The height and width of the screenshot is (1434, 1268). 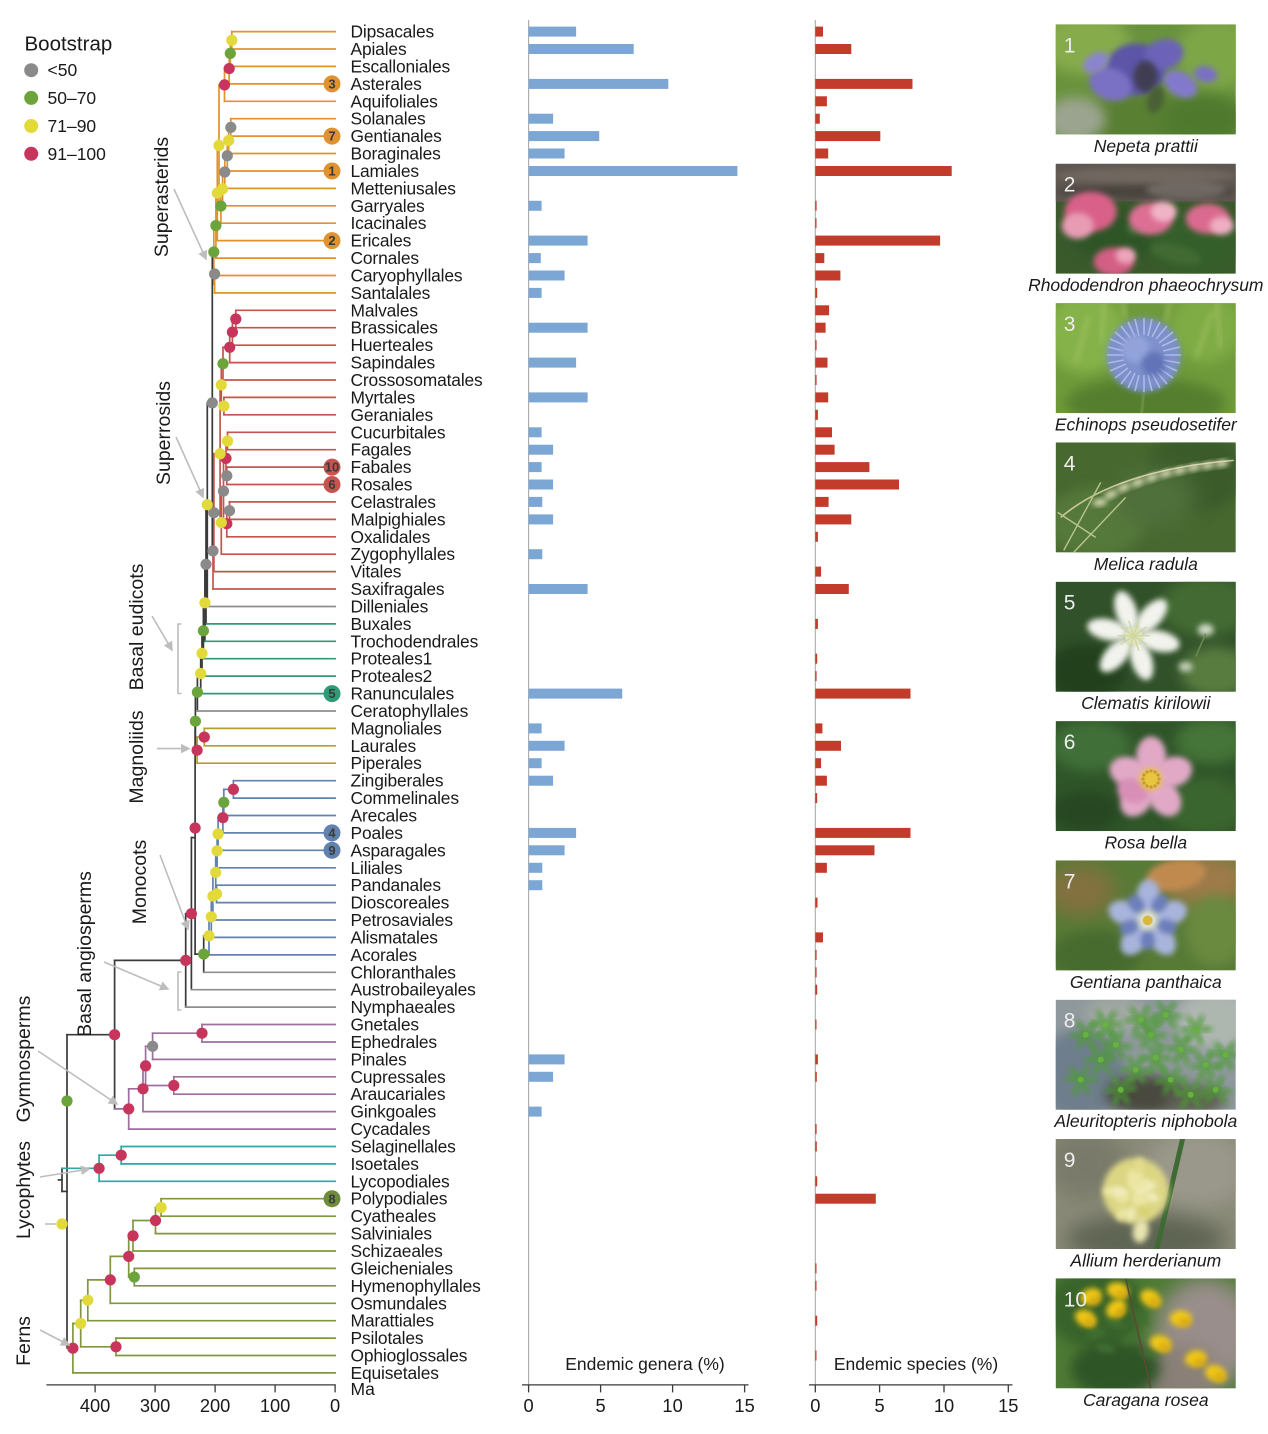 What do you see at coordinates (394, 502) in the screenshot?
I see `svg-text: Celastrales` at bounding box center [394, 502].